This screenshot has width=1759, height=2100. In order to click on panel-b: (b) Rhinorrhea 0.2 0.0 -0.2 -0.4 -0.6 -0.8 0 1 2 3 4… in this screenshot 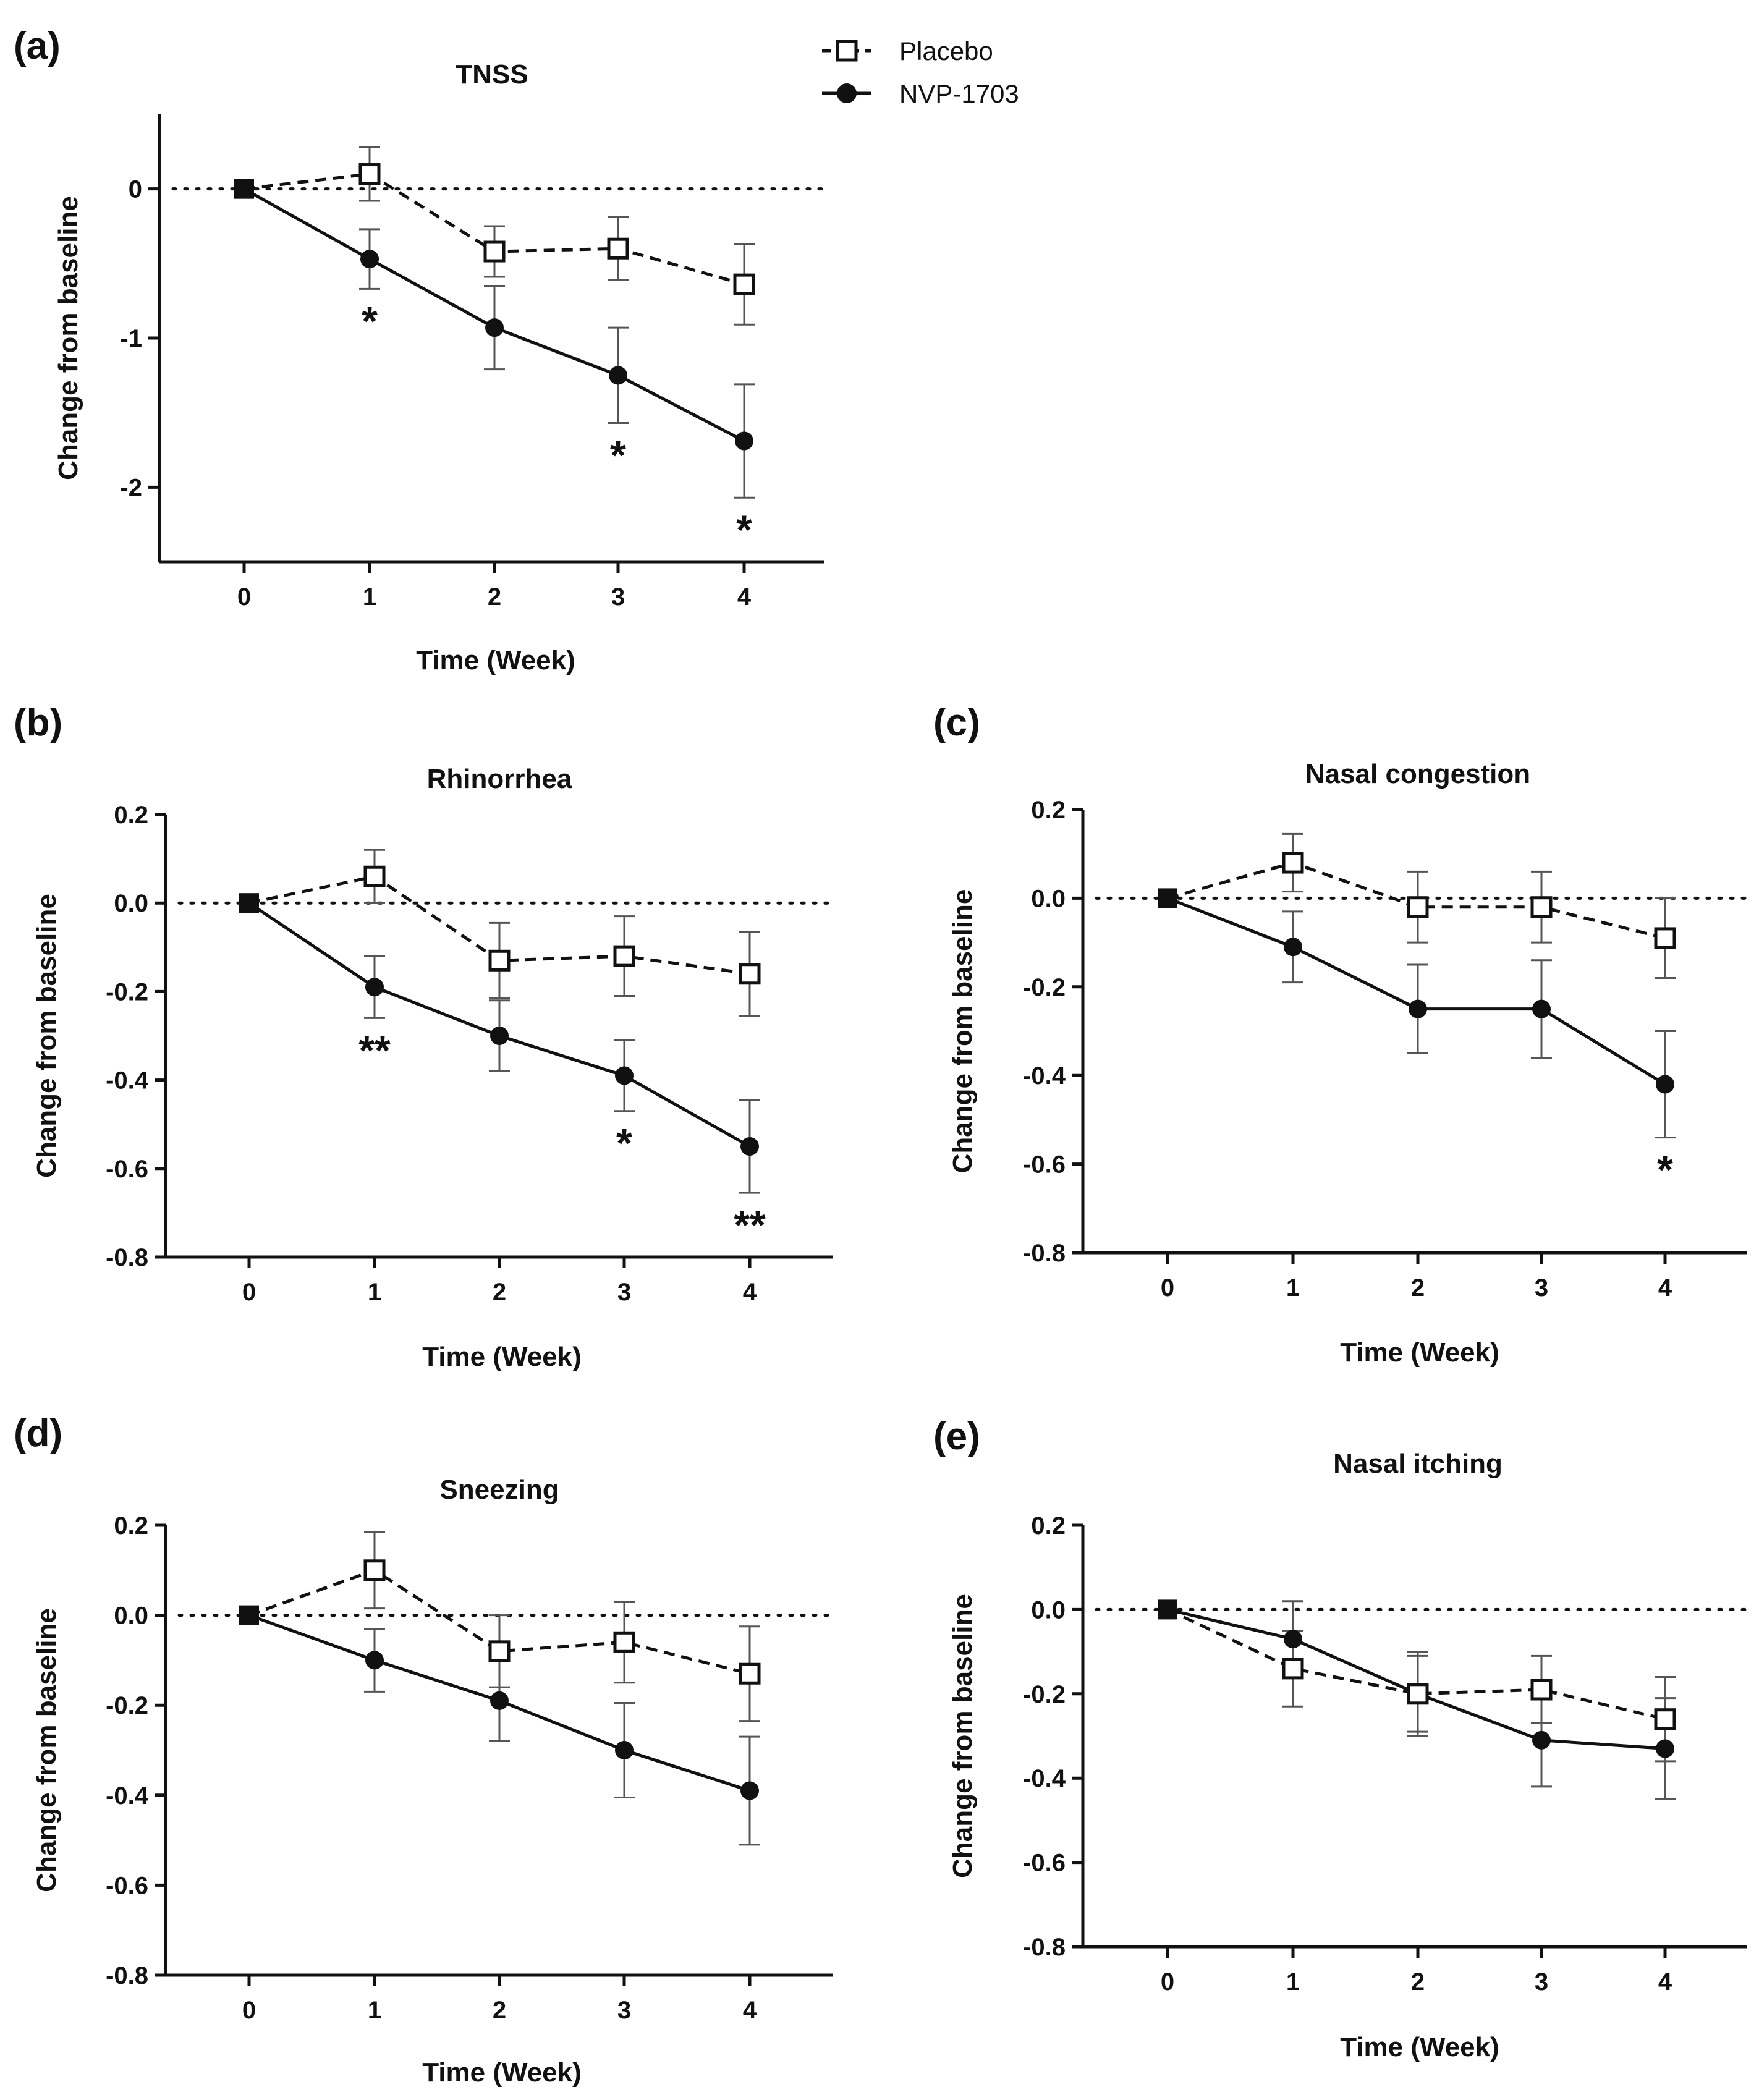, I will do `click(424, 1036)`.